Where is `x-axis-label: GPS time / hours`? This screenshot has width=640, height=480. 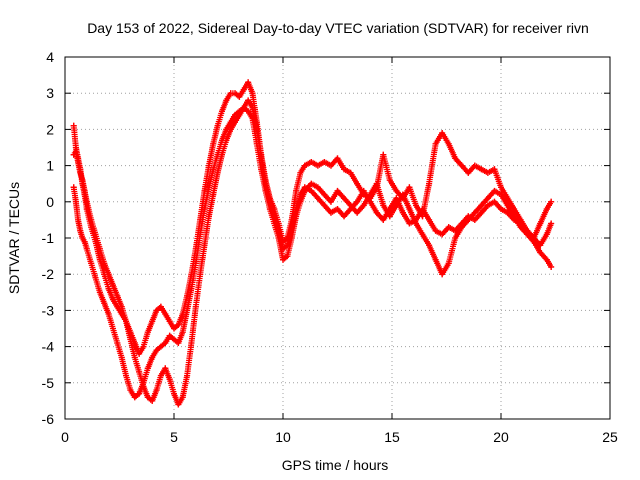
x-axis-label: GPS time / hours is located at coordinates (335, 465).